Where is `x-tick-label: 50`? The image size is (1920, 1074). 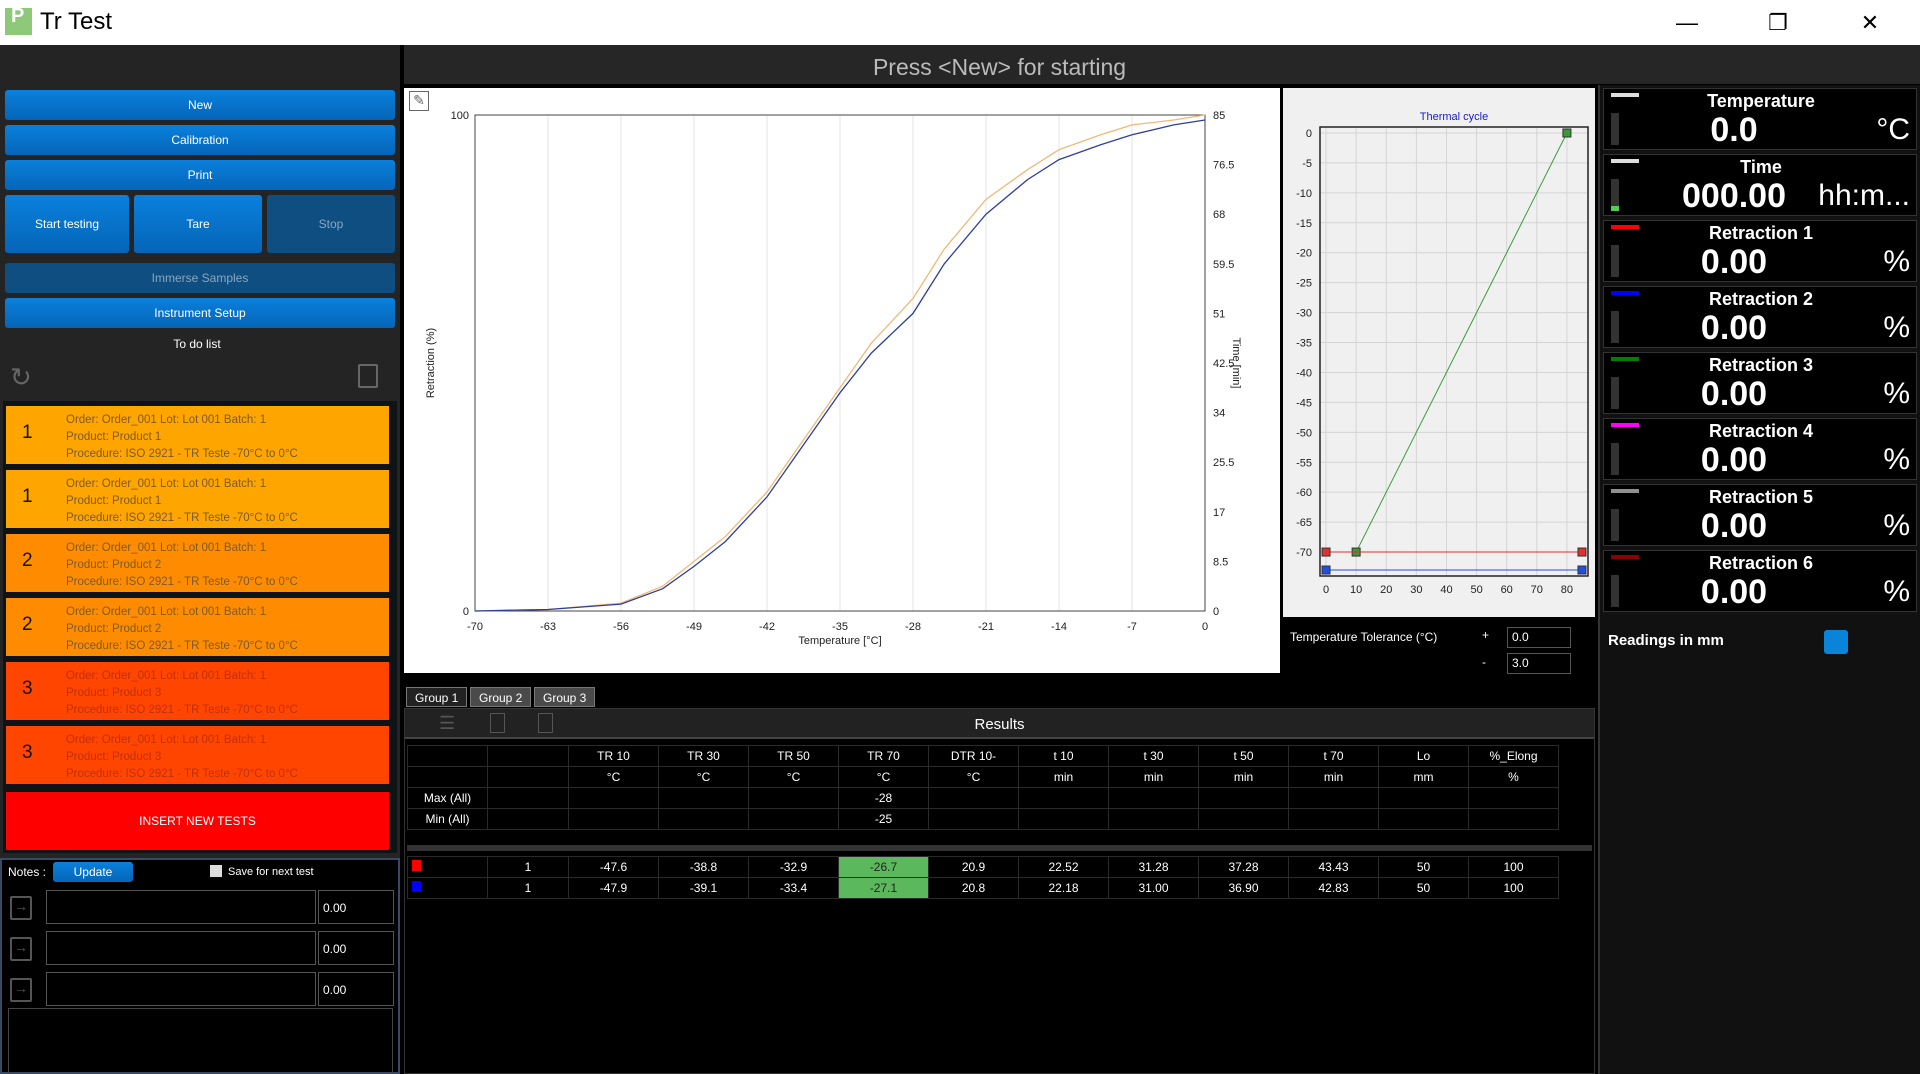
x-tick-label: 50 is located at coordinates (1476, 590).